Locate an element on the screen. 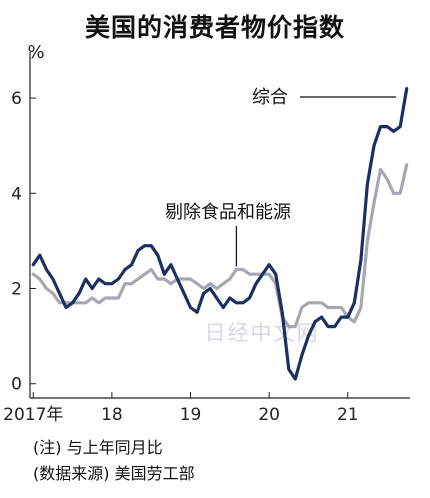 Image resolution: width=430 pixels, height=498 pixels. y-unit-label: % is located at coordinates (35, 52).